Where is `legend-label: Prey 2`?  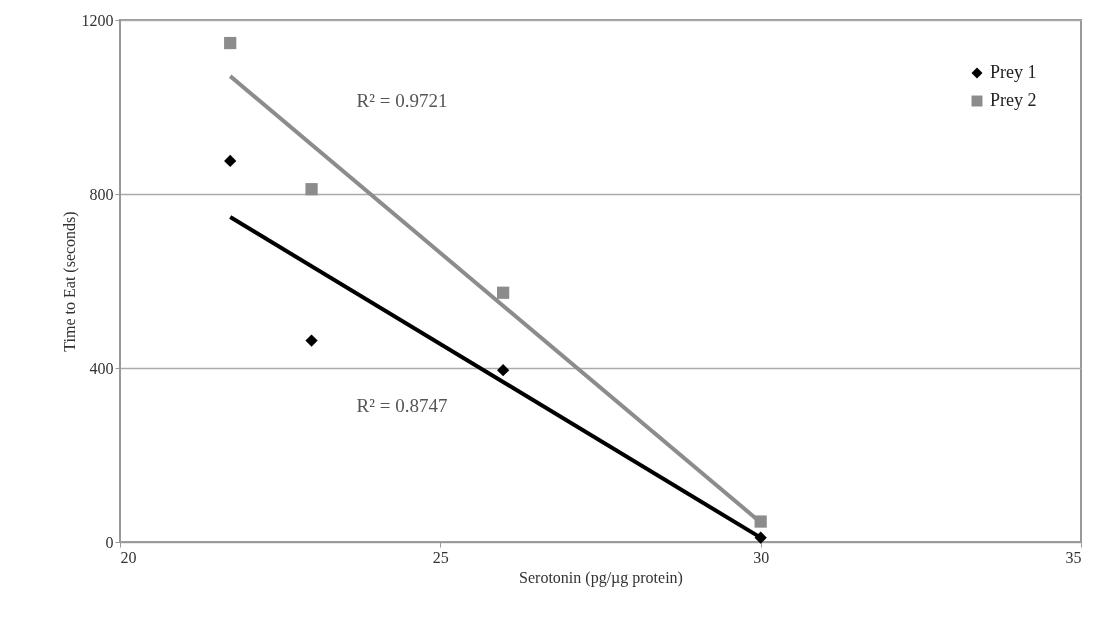
legend-label: Prey 2 is located at coordinates (1013, 100).